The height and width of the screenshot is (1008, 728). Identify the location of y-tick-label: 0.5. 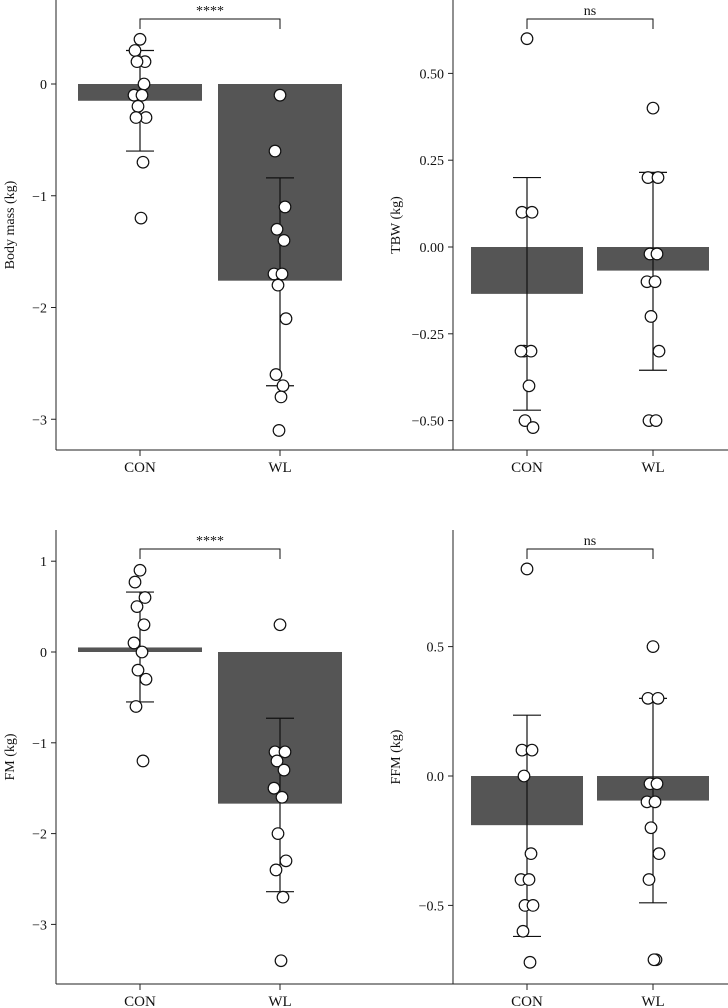
(436, 648).